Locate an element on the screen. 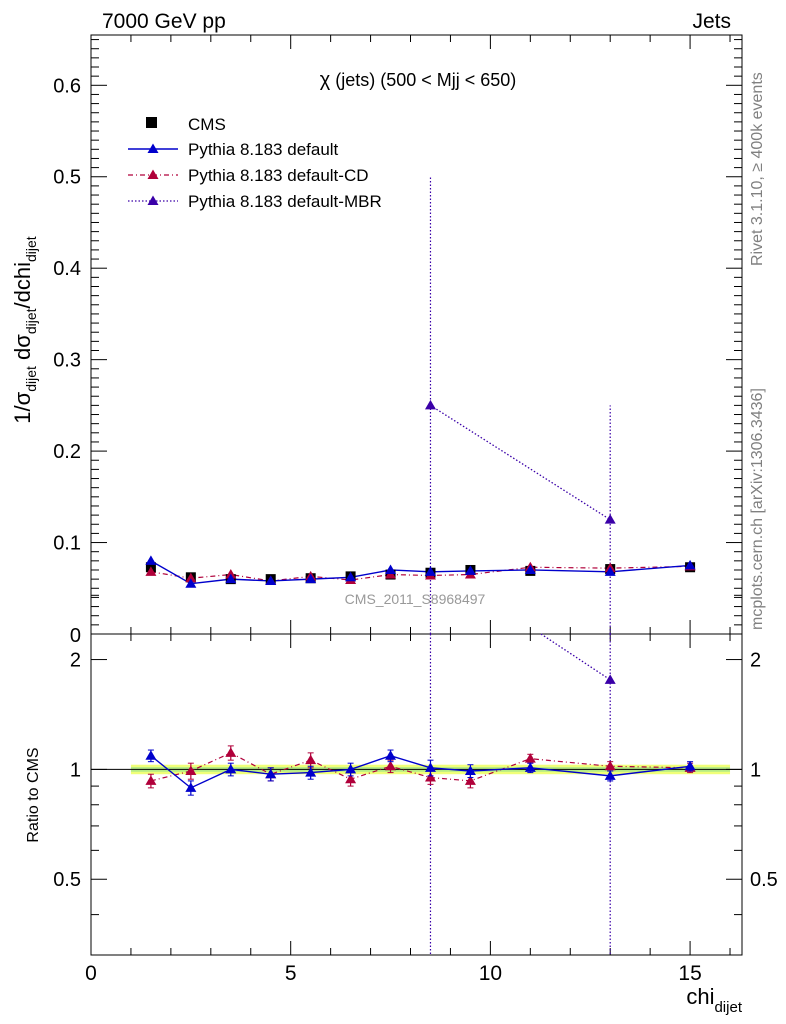 The height and width of the screenshot is (1024, 786). ratio-y-axis-label: Ratio to CMS is located at coordinates (33, 794).